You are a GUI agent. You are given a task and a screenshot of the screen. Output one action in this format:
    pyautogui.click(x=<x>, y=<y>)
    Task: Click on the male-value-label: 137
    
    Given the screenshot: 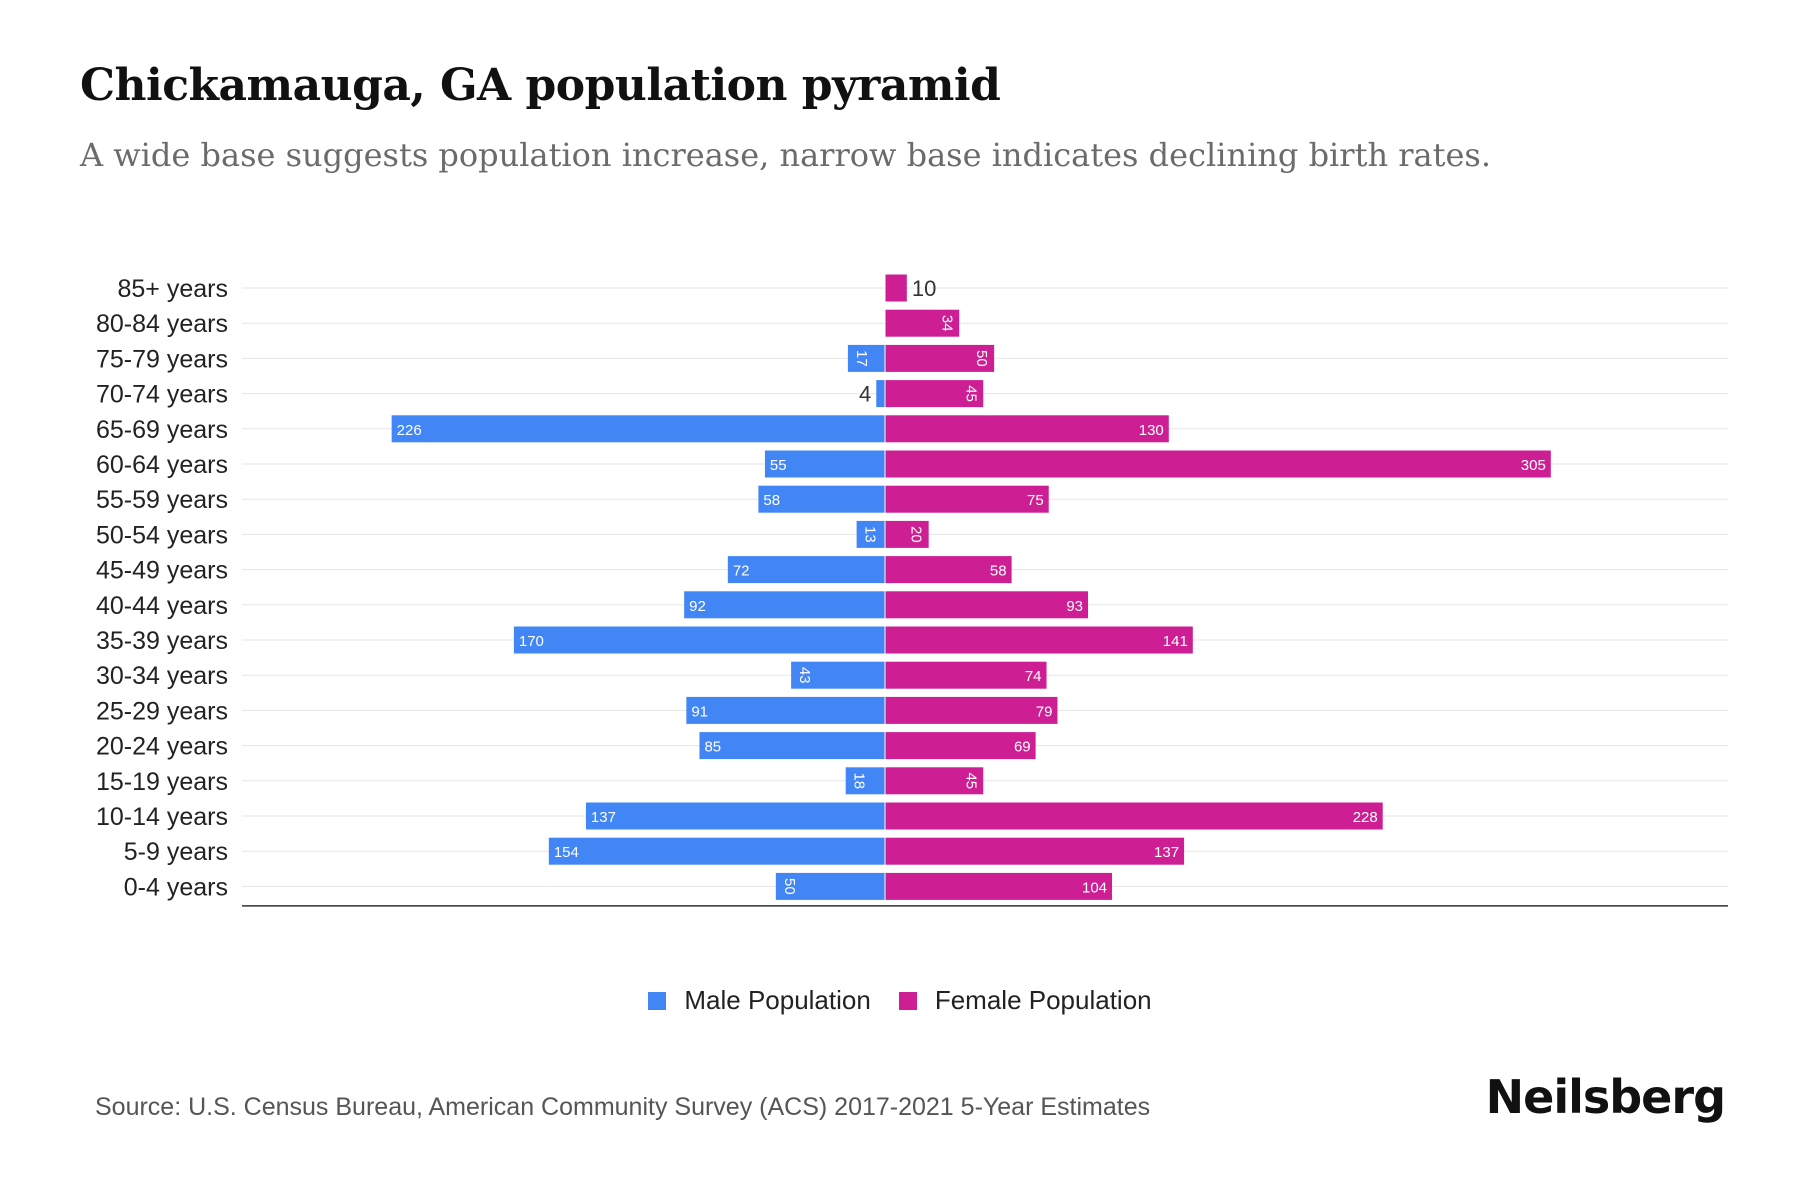 What is the action you would take?
    pyautogui.click(x=603, y=817)
    